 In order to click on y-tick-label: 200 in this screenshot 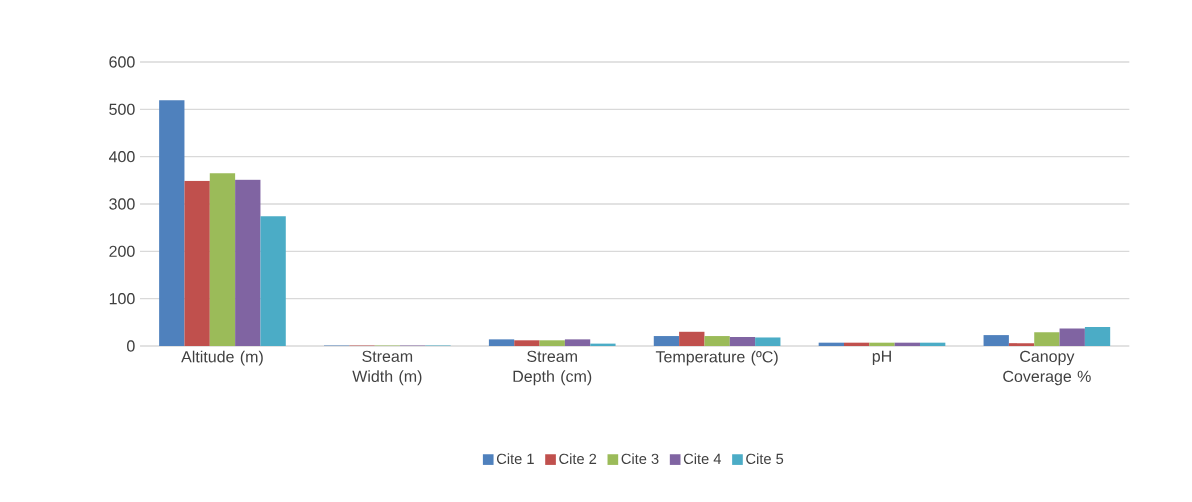, I will do `click(122, 251)`.